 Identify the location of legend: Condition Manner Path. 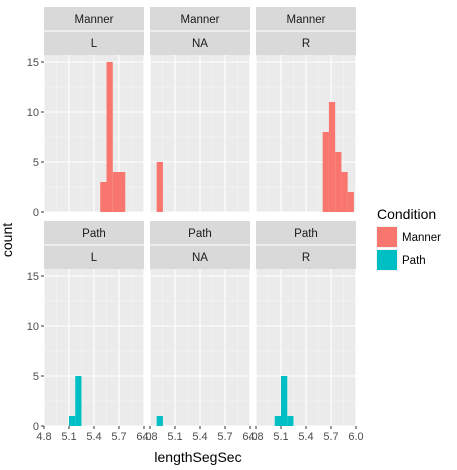
(408, 238).